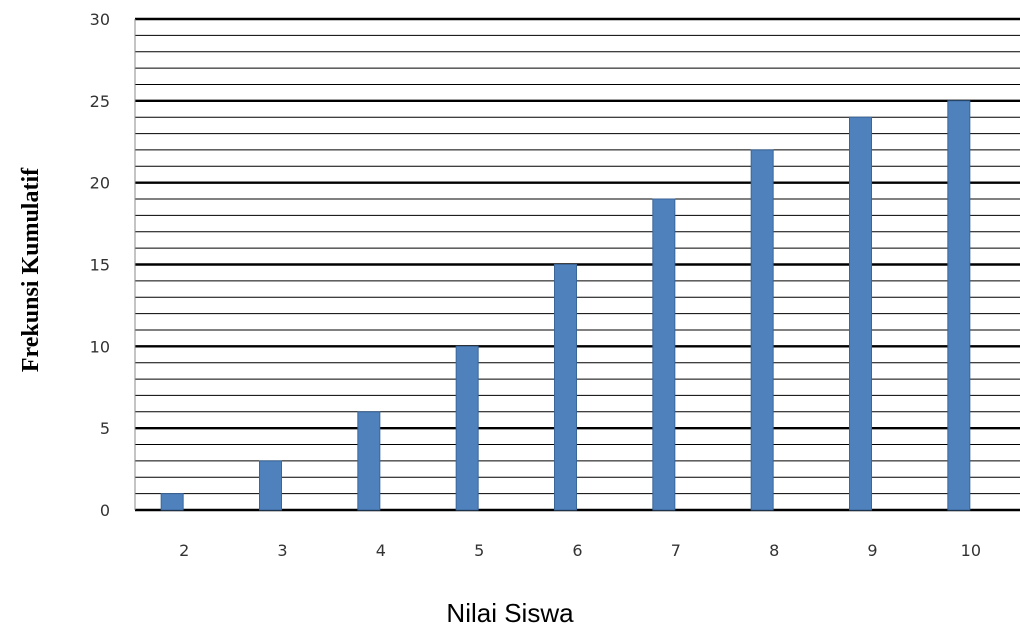  I want to click on x-tick-label: 7, so click(676, 550).